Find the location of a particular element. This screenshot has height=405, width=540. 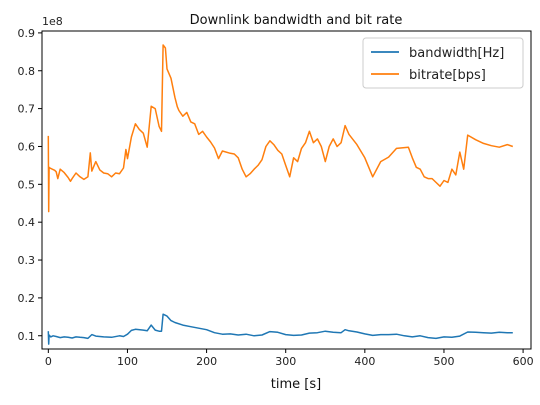

x-tick-label: 300 is located at coordinates (285, 361).